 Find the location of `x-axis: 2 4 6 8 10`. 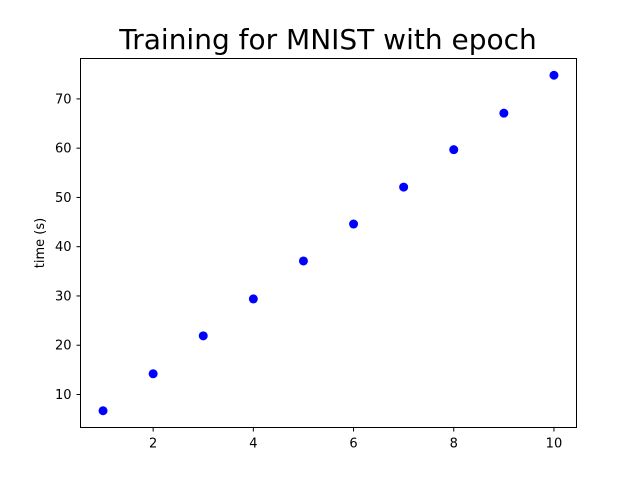

x-axis: 2 4 6 8 10 is located at coordinates (356, 439).